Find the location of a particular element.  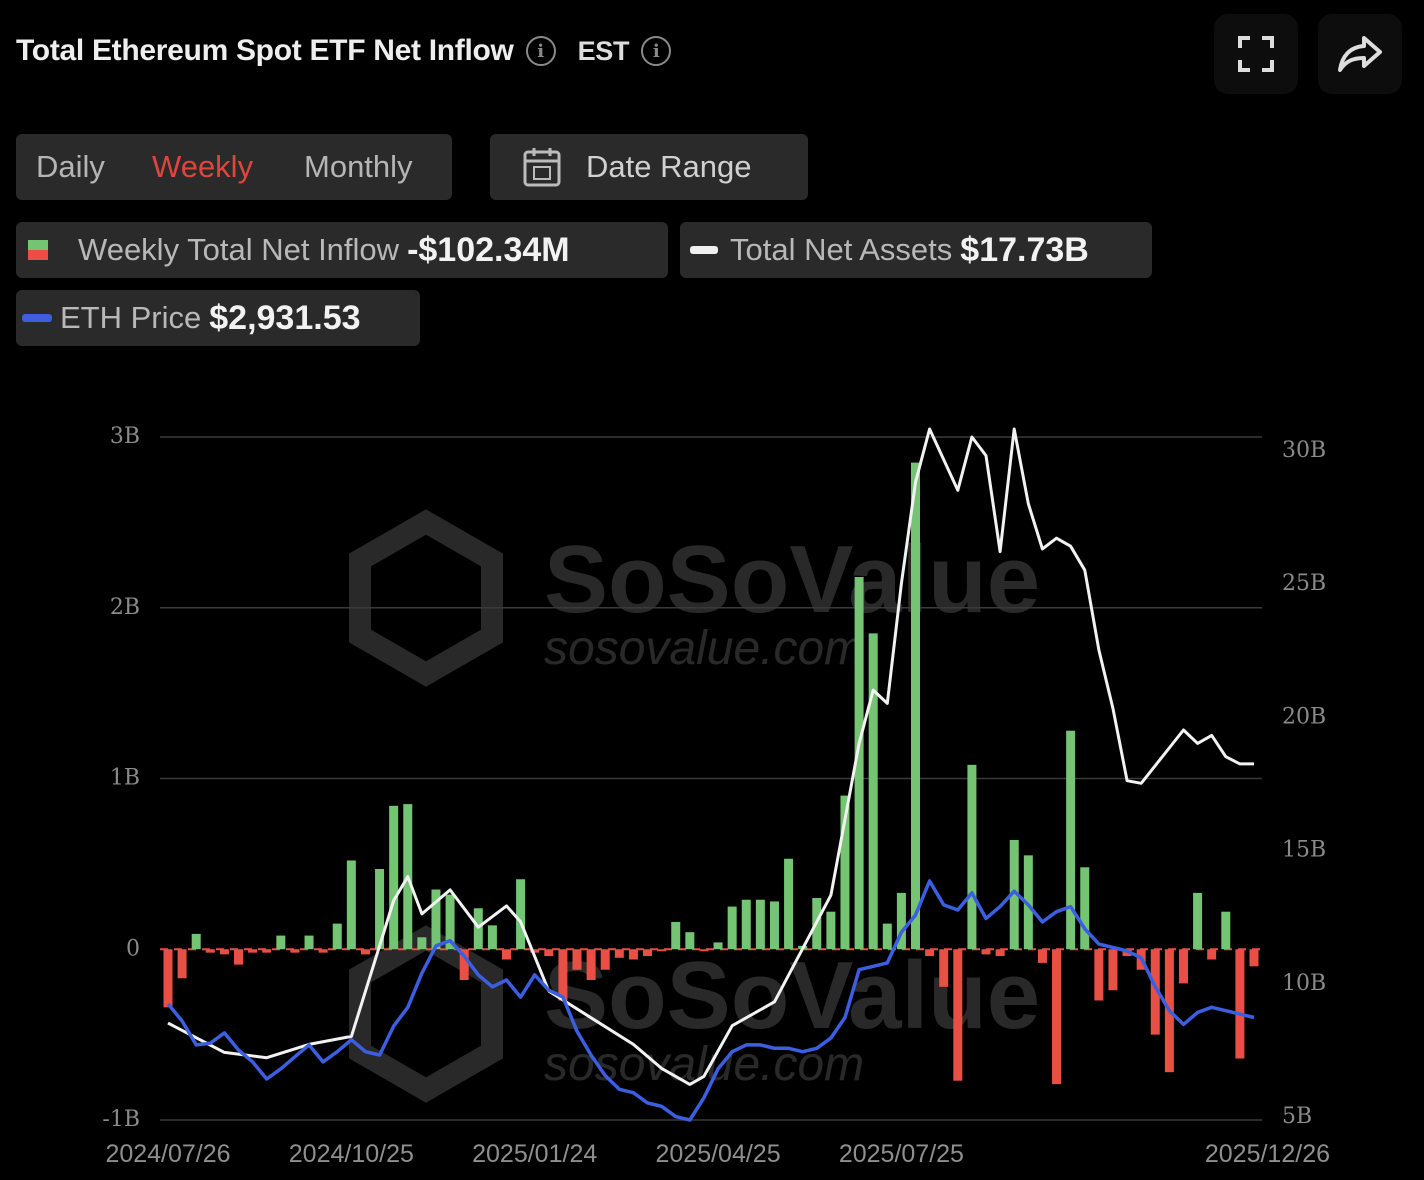

y-tick-left: -1B is located at coordinates (121, 1119).